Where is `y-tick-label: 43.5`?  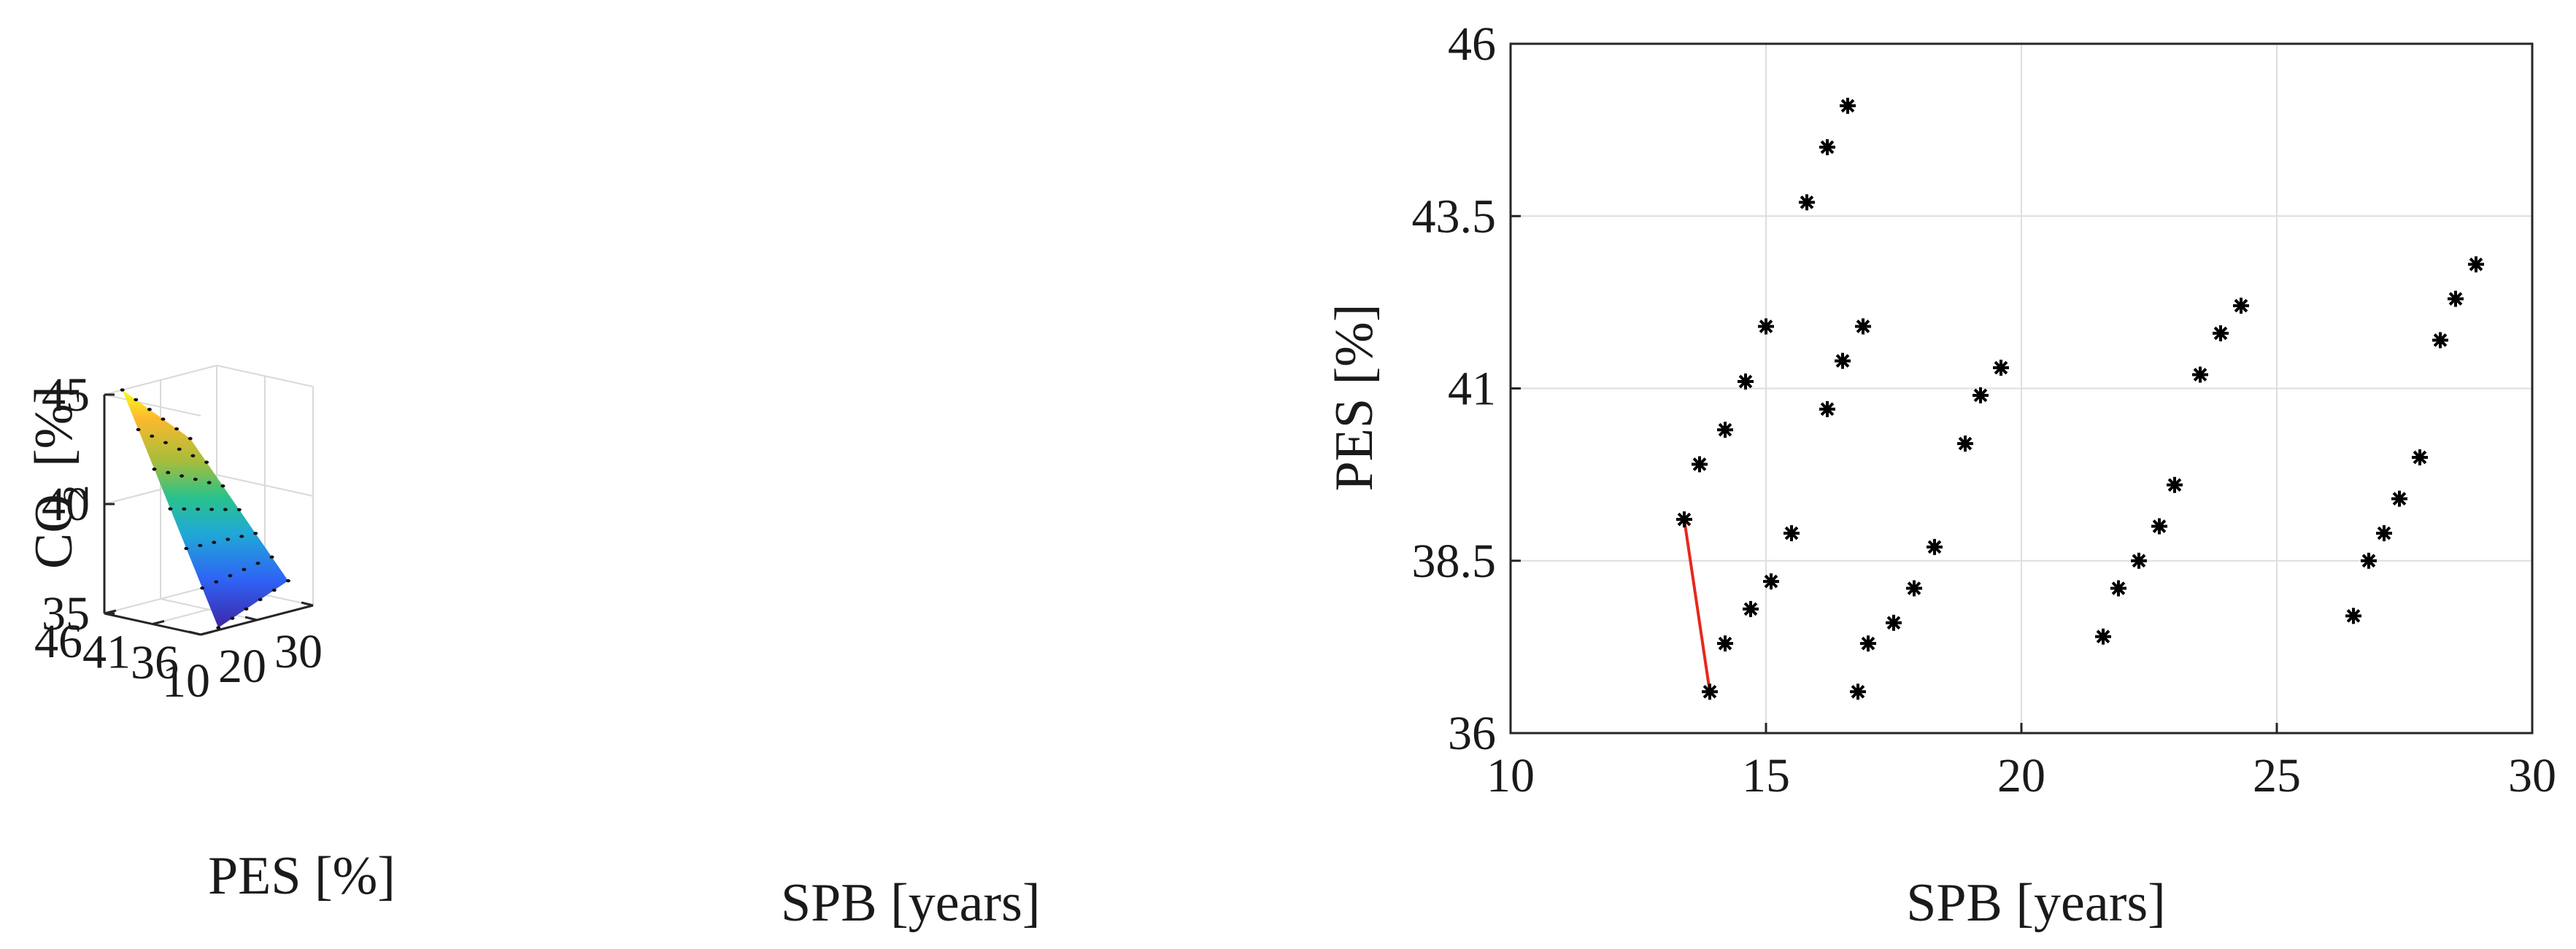
y-tick-label: 43.5 is located at coordinates (1454, 216).